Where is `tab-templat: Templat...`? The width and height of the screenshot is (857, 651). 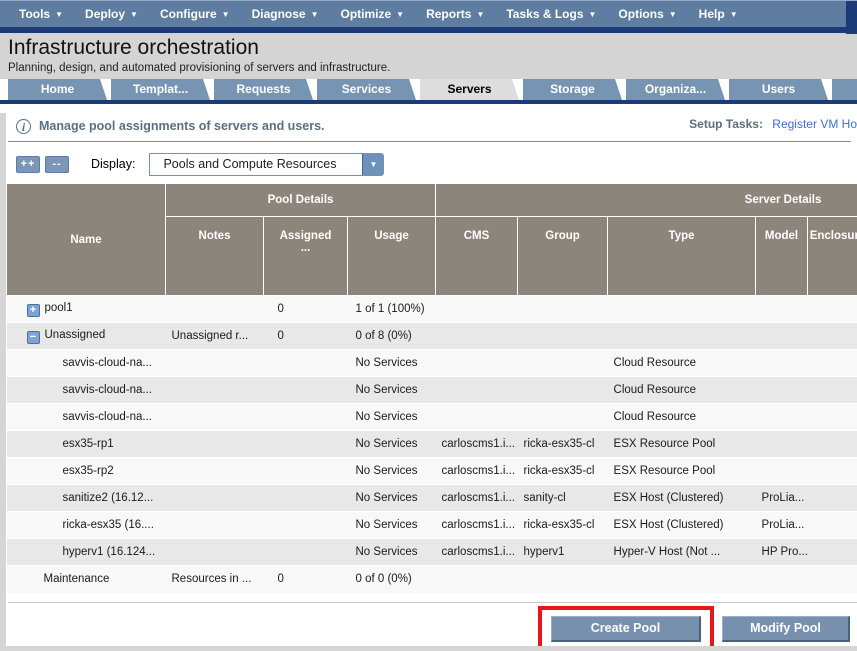 tab-templat: Templat... is located at coordinates (160, 89).